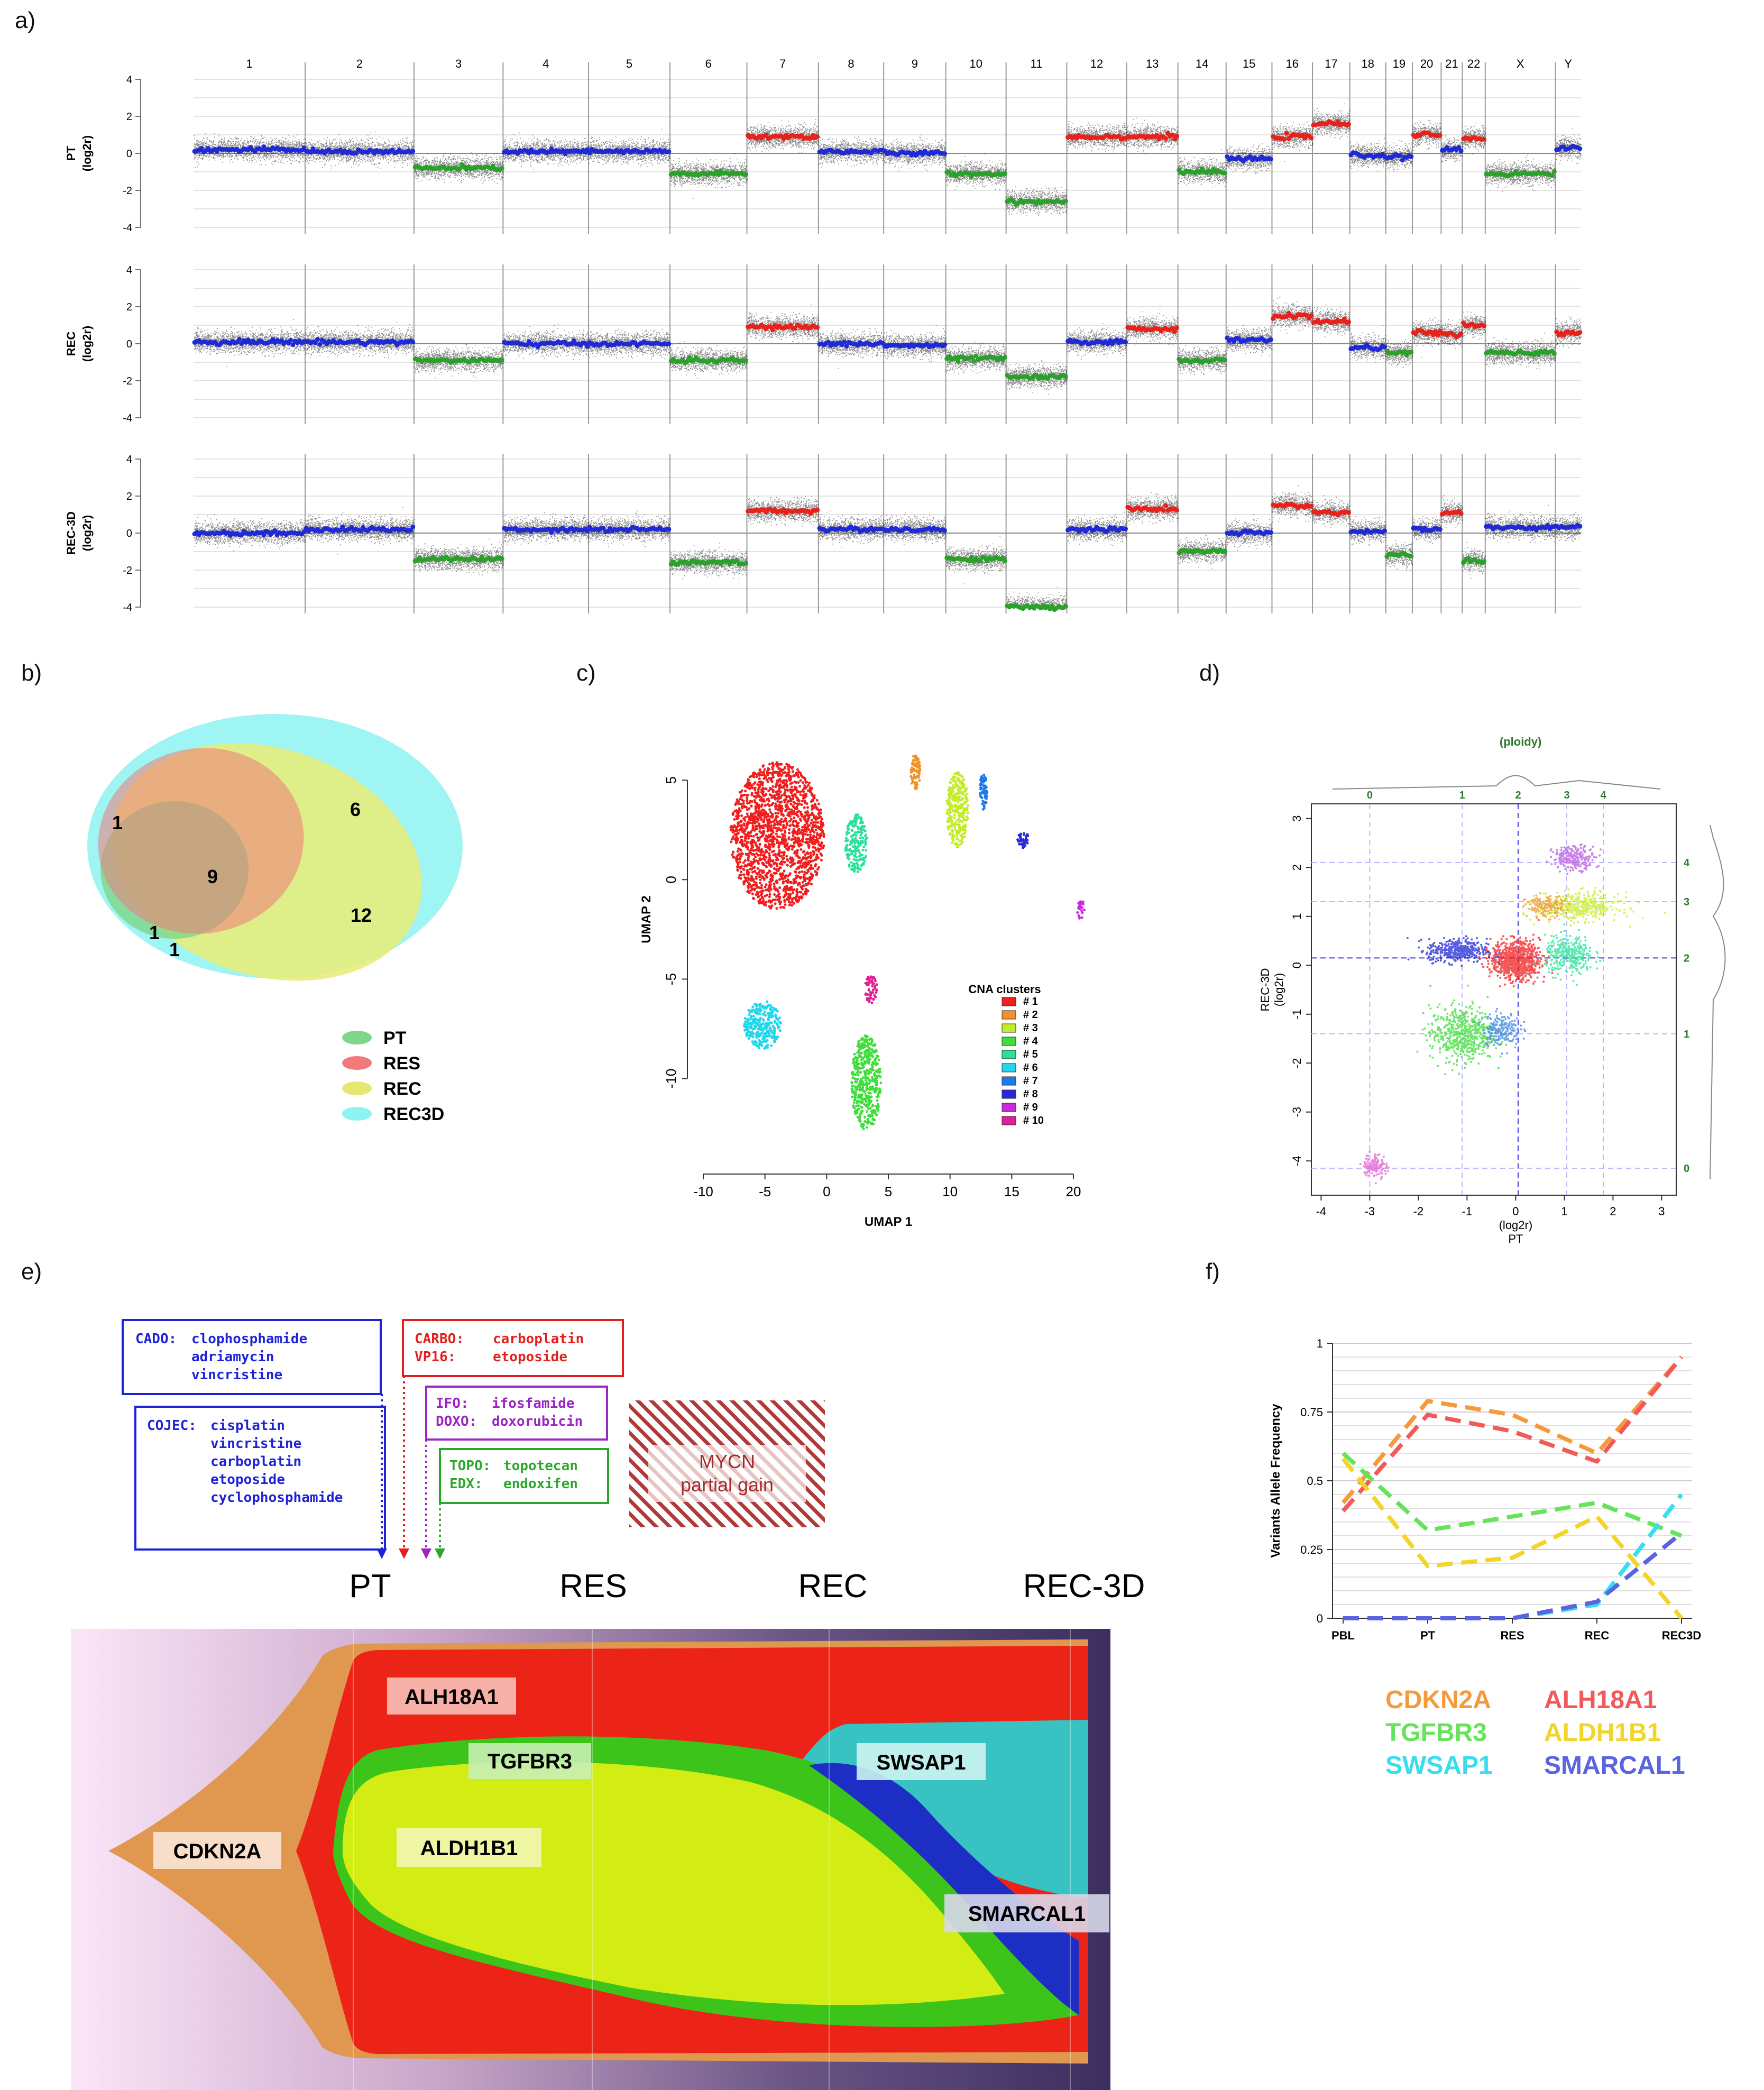 The height and width of the screenshot is (2090, 1764). What do you see at coordinates (1687, 902) in the screenshot?
I see `ploidy-y-label: 3` at bounding box center [1687, 902].